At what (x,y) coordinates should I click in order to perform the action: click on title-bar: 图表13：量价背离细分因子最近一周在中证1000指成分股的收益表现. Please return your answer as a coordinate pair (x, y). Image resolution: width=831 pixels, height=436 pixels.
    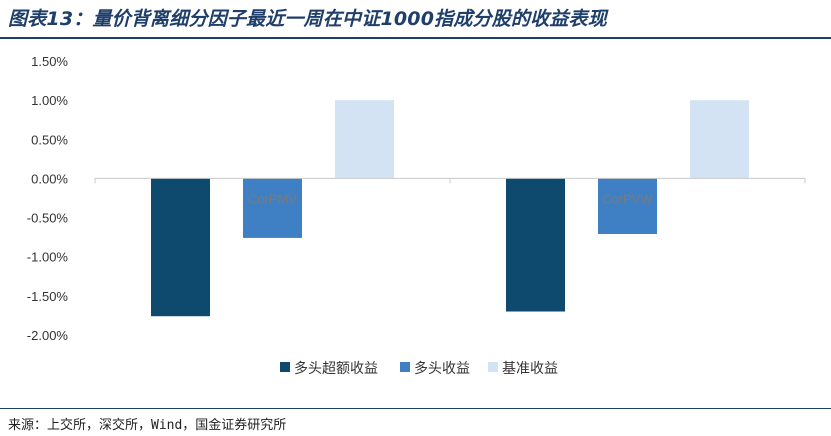
    Looking at the image, I should click on (415, 20).